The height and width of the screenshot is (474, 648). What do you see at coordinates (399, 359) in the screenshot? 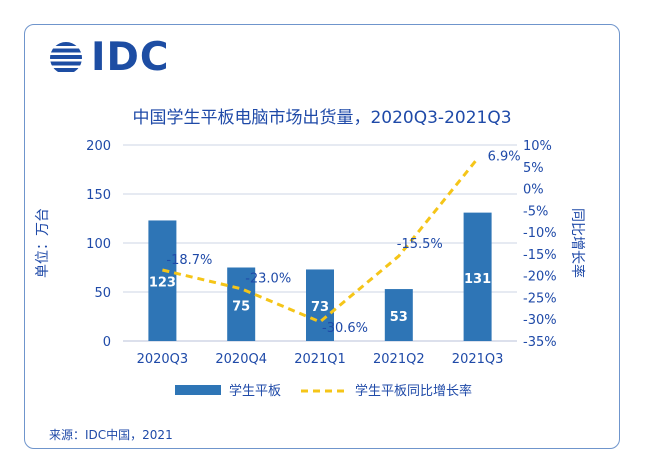
I see `x-tick-label: 2021Q2` at bounding box center [399, 359].